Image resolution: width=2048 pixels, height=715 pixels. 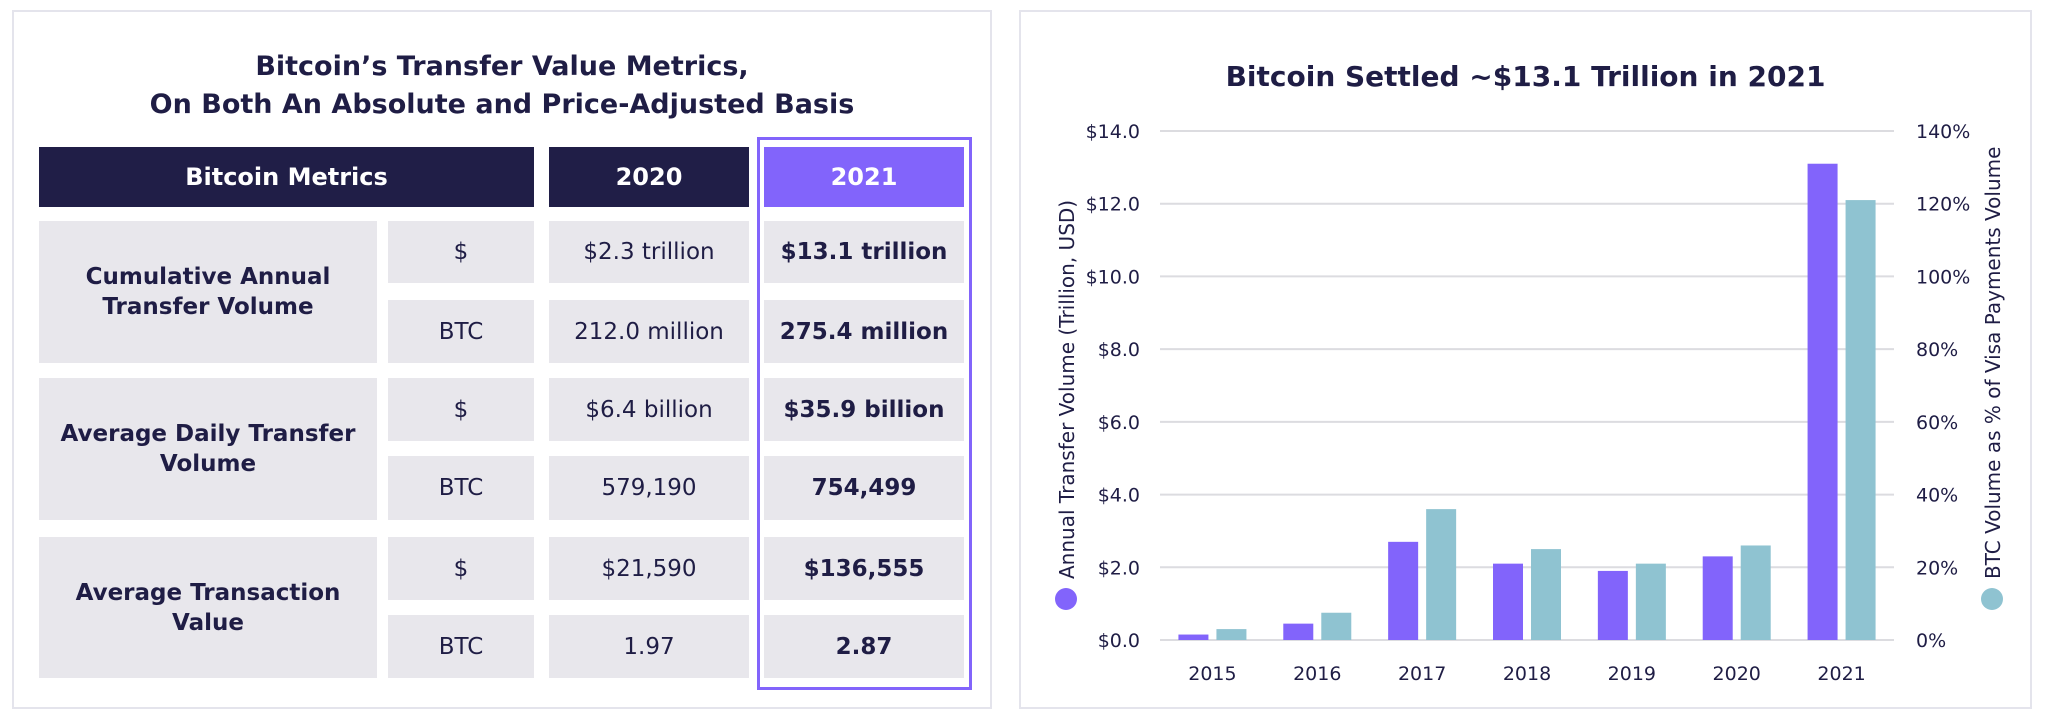 I want to click on bar-visa-percent-2020, so click(x=1755, y=592).